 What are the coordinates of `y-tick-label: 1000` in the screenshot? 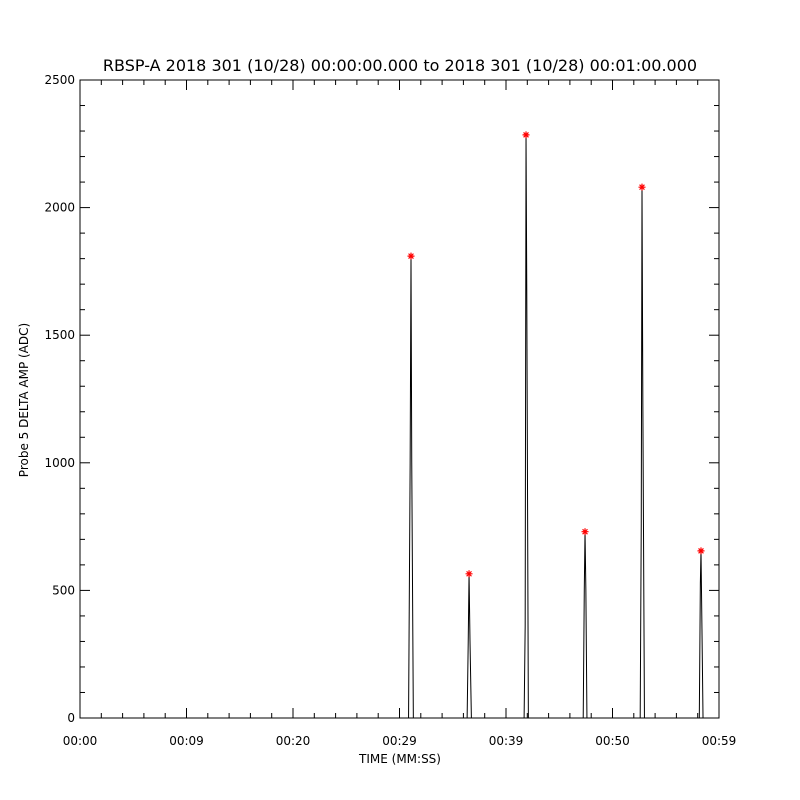 It's located at (59, 463).